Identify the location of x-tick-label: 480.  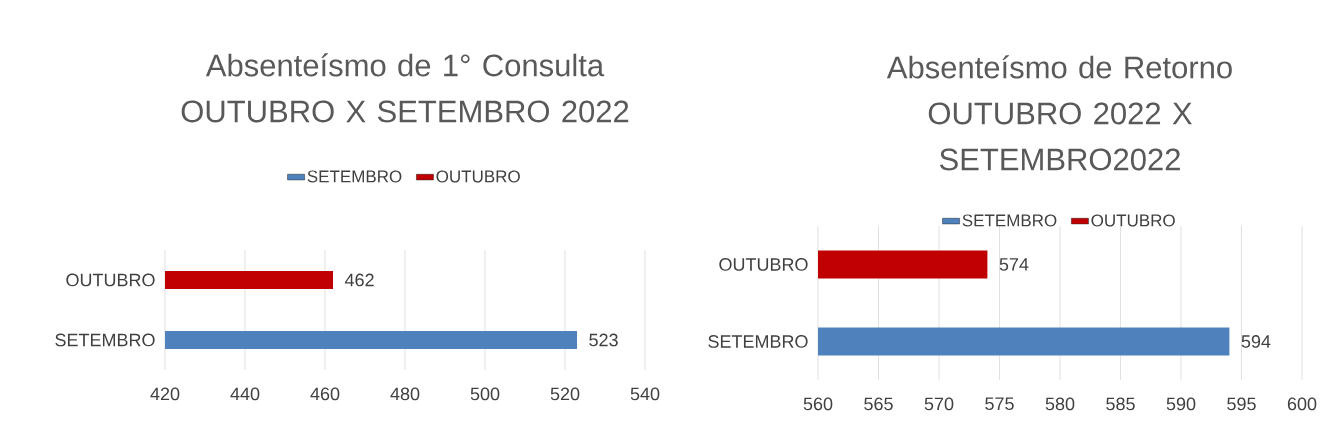
(405, 394).